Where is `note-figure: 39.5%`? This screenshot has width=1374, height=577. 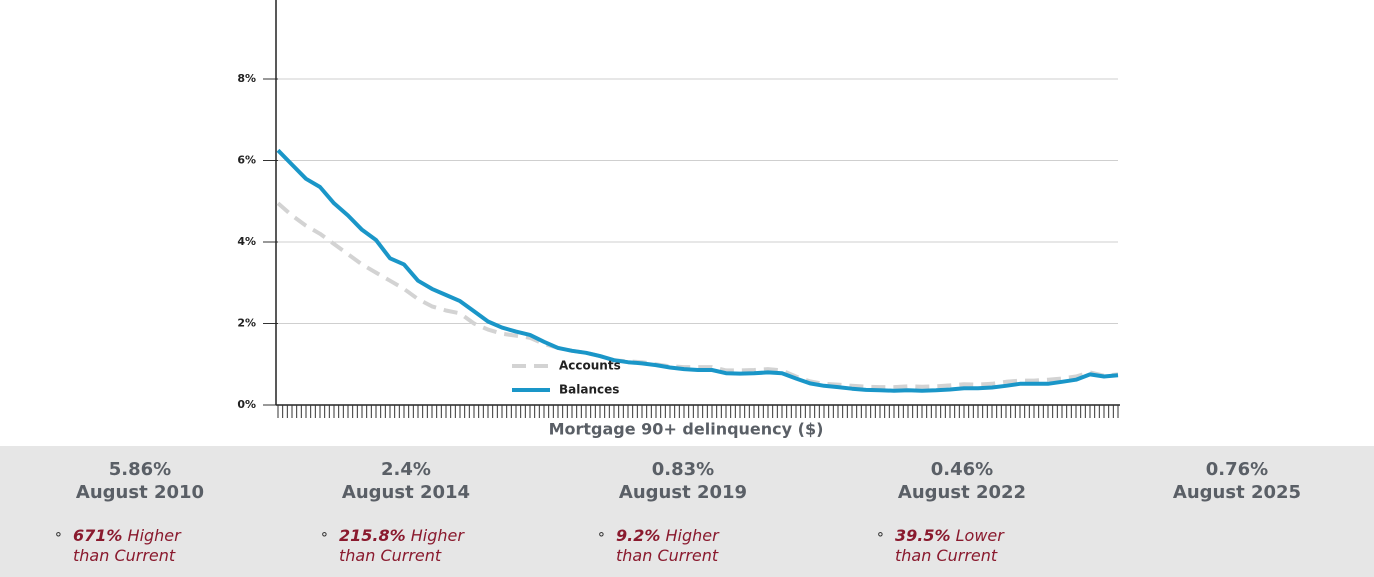
note-figure: 39.5% is located at coordinates (923, 535).